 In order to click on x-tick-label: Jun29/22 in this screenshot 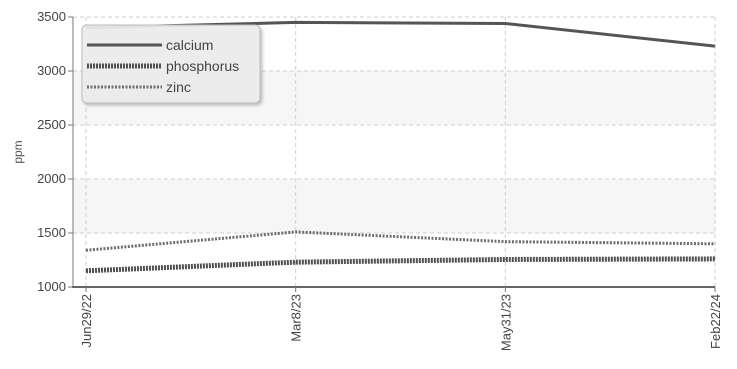, I will do `click(86, 321)`.